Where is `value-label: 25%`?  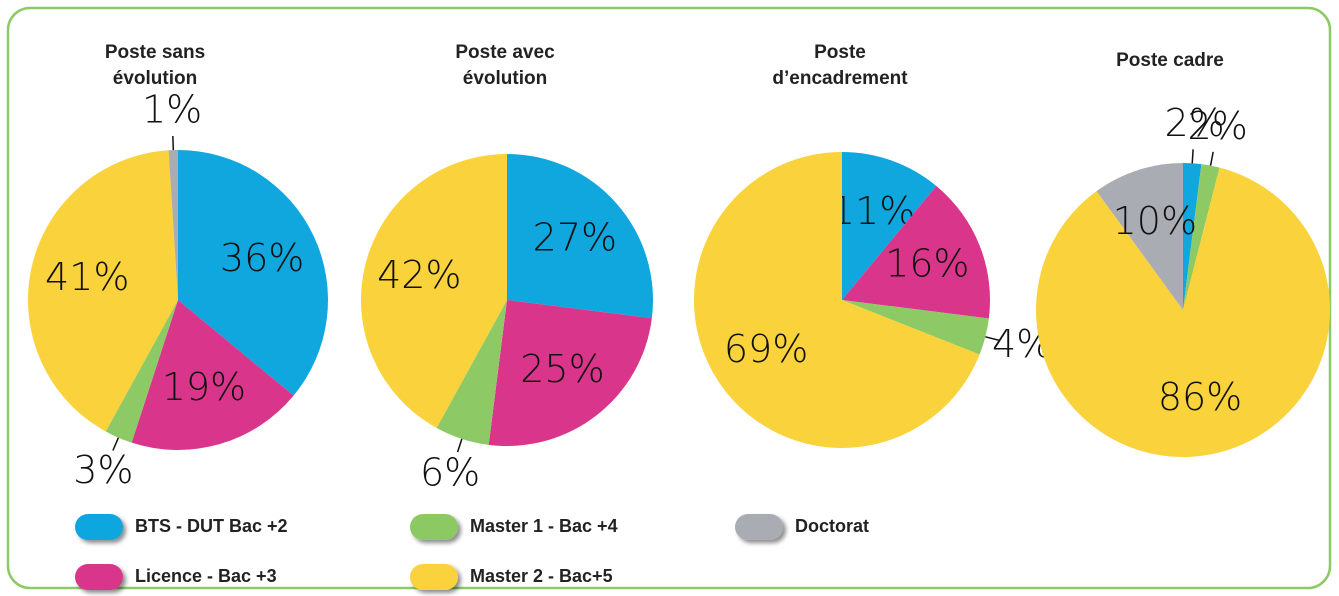 value-label: 25% is located at coordinates (562, 369).